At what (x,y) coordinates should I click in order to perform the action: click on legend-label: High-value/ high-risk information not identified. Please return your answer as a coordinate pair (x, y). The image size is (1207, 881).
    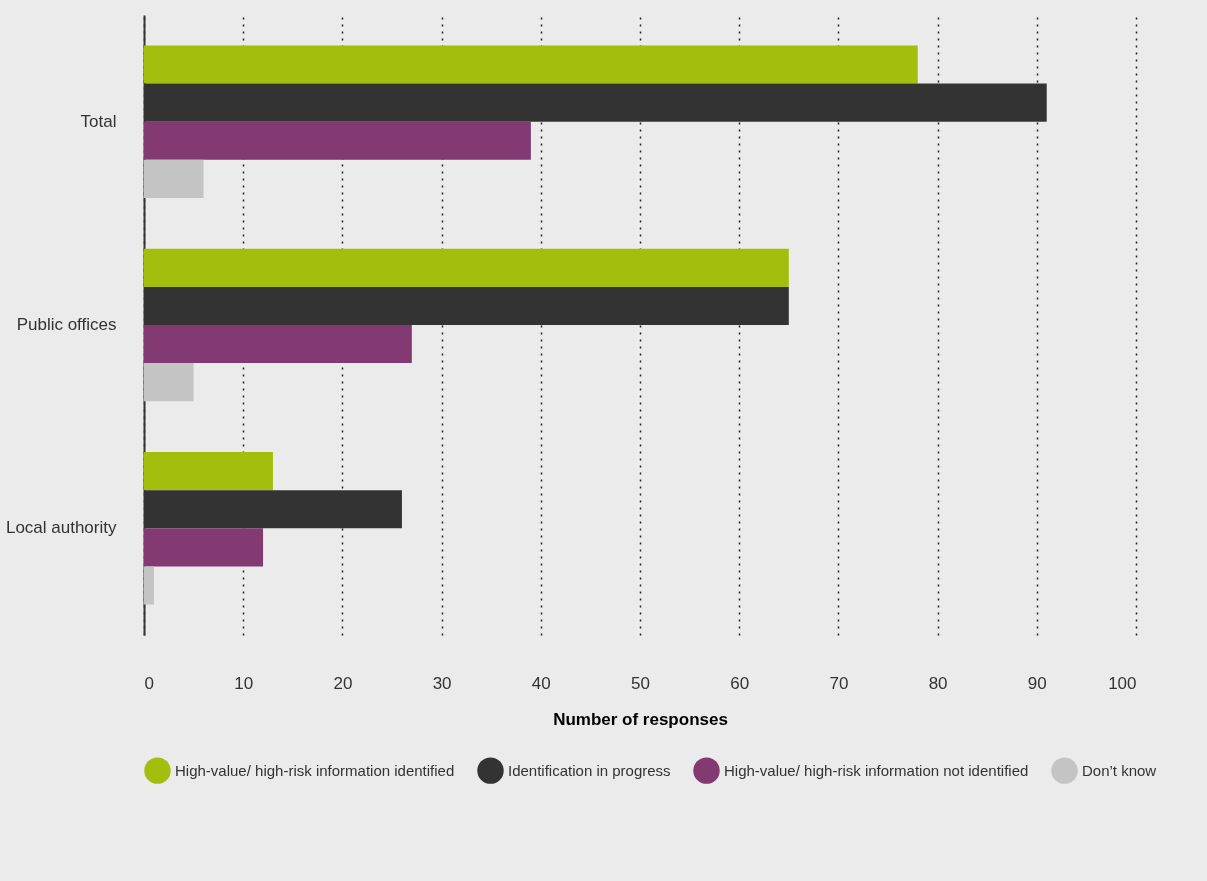
    Looking at the image, I should click on (876, 770).